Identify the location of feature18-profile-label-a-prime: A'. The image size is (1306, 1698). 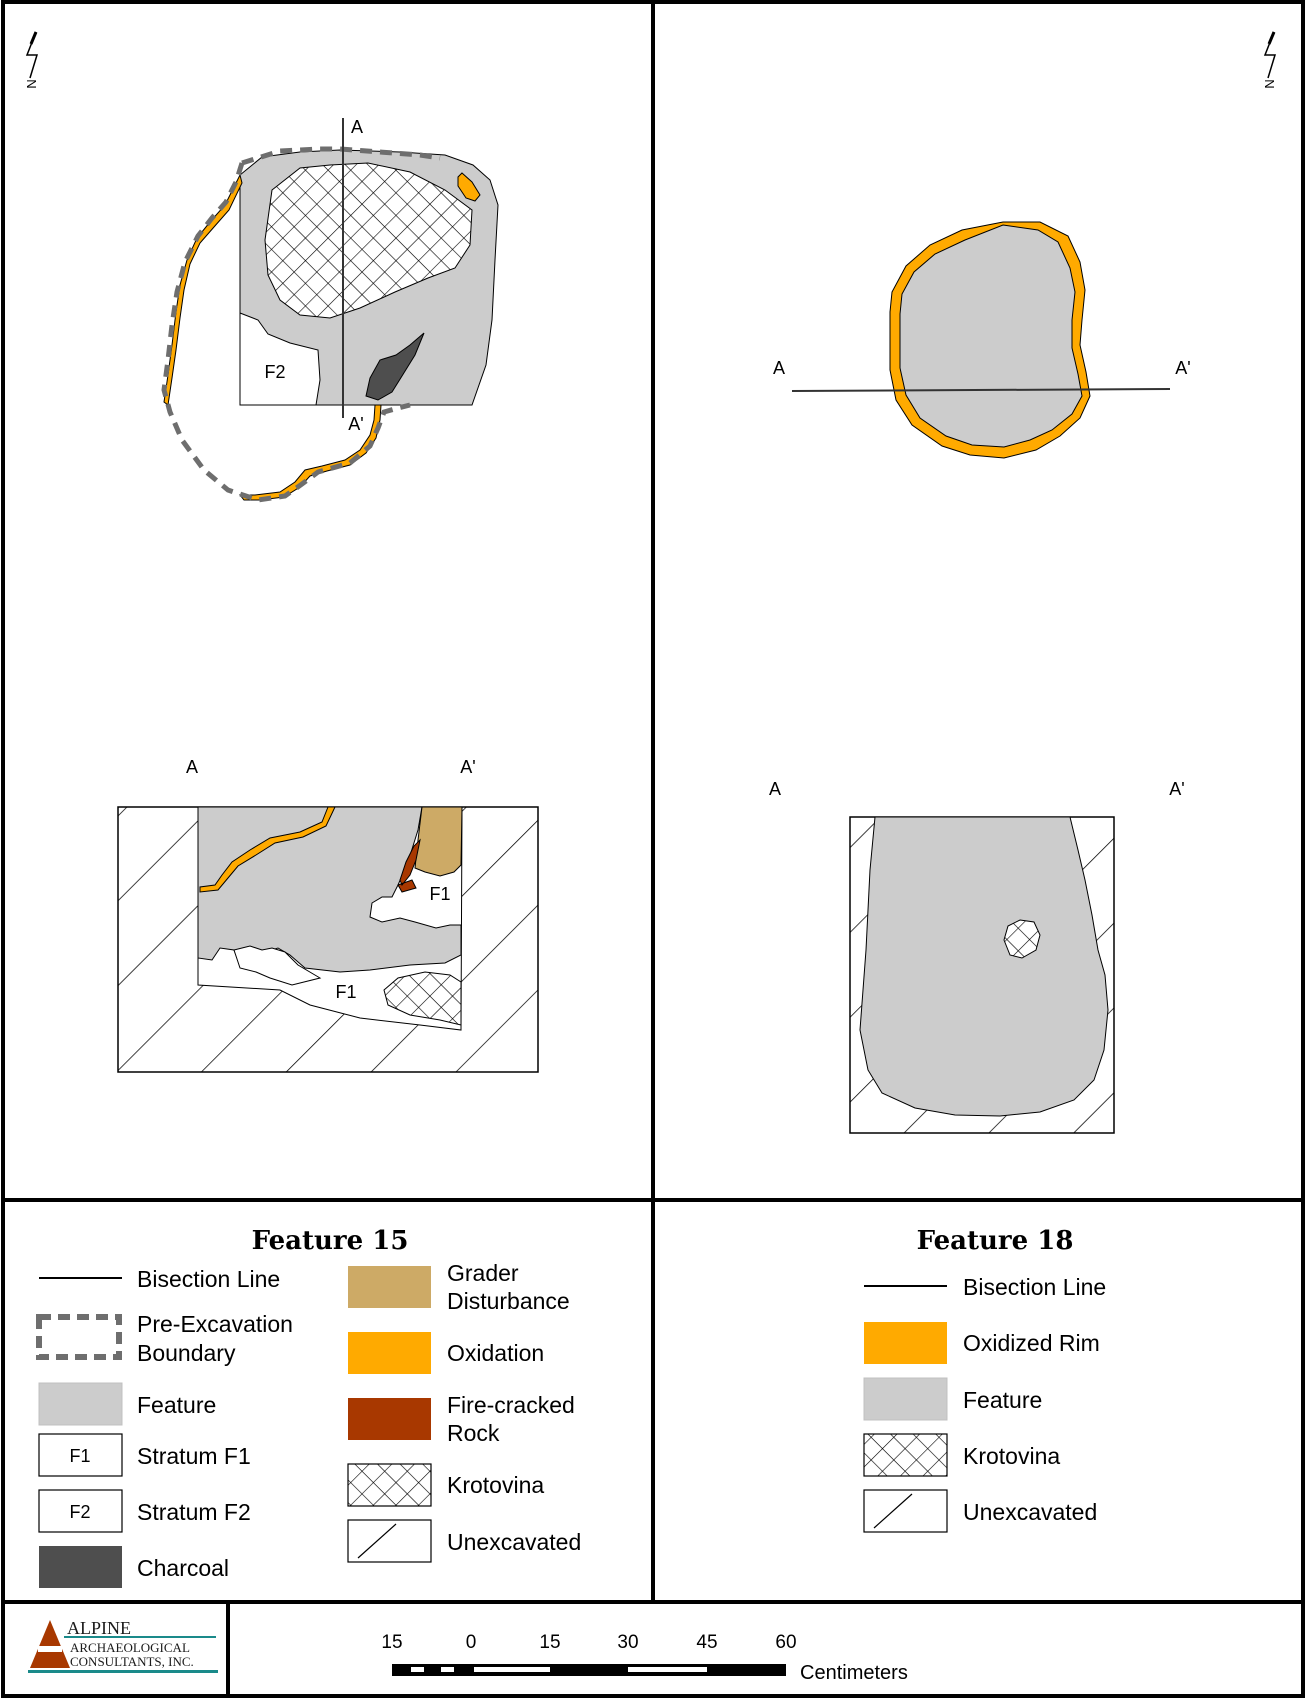
(1176, 789).